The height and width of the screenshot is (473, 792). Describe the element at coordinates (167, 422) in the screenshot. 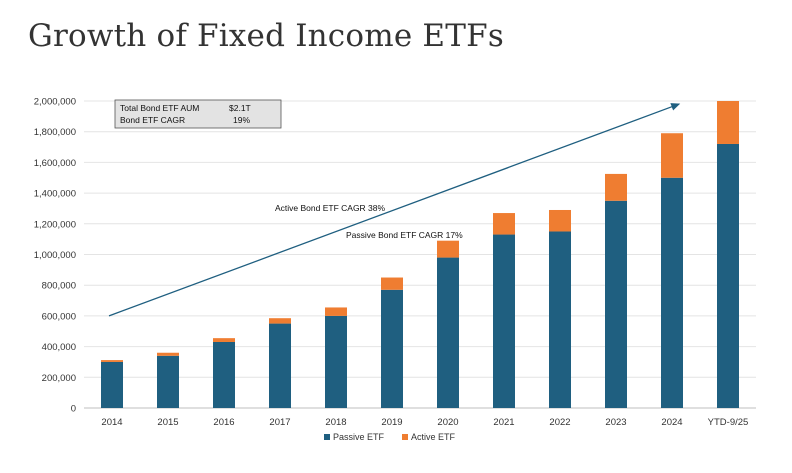

I see `x-tick-label: 2015` at that location.